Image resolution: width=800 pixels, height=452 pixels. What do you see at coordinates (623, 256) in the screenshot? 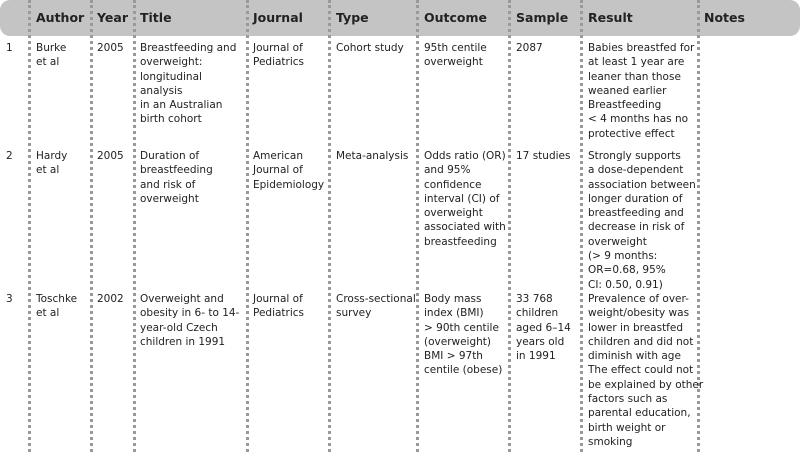
I see `cell-line: (> 9 months:` at bounding box center [623, 256].